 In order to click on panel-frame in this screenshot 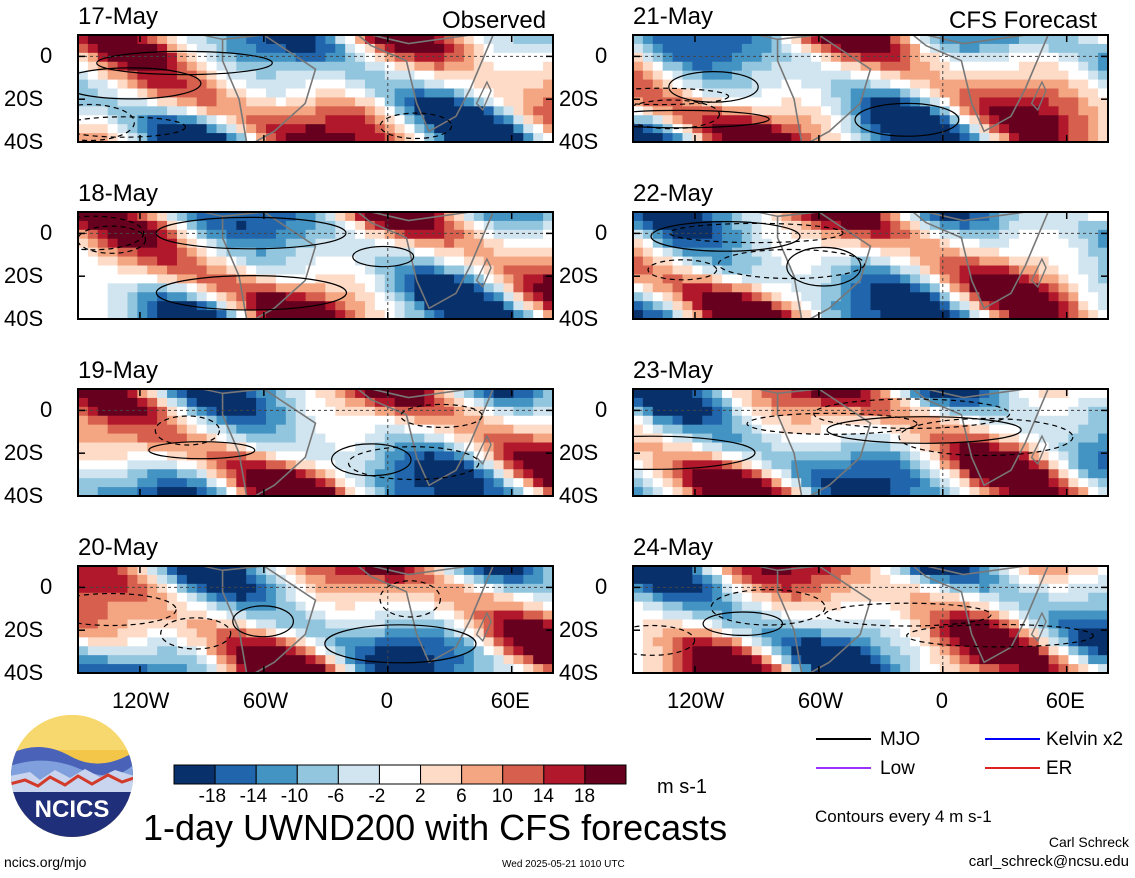, I will do `click(870, 442)`.